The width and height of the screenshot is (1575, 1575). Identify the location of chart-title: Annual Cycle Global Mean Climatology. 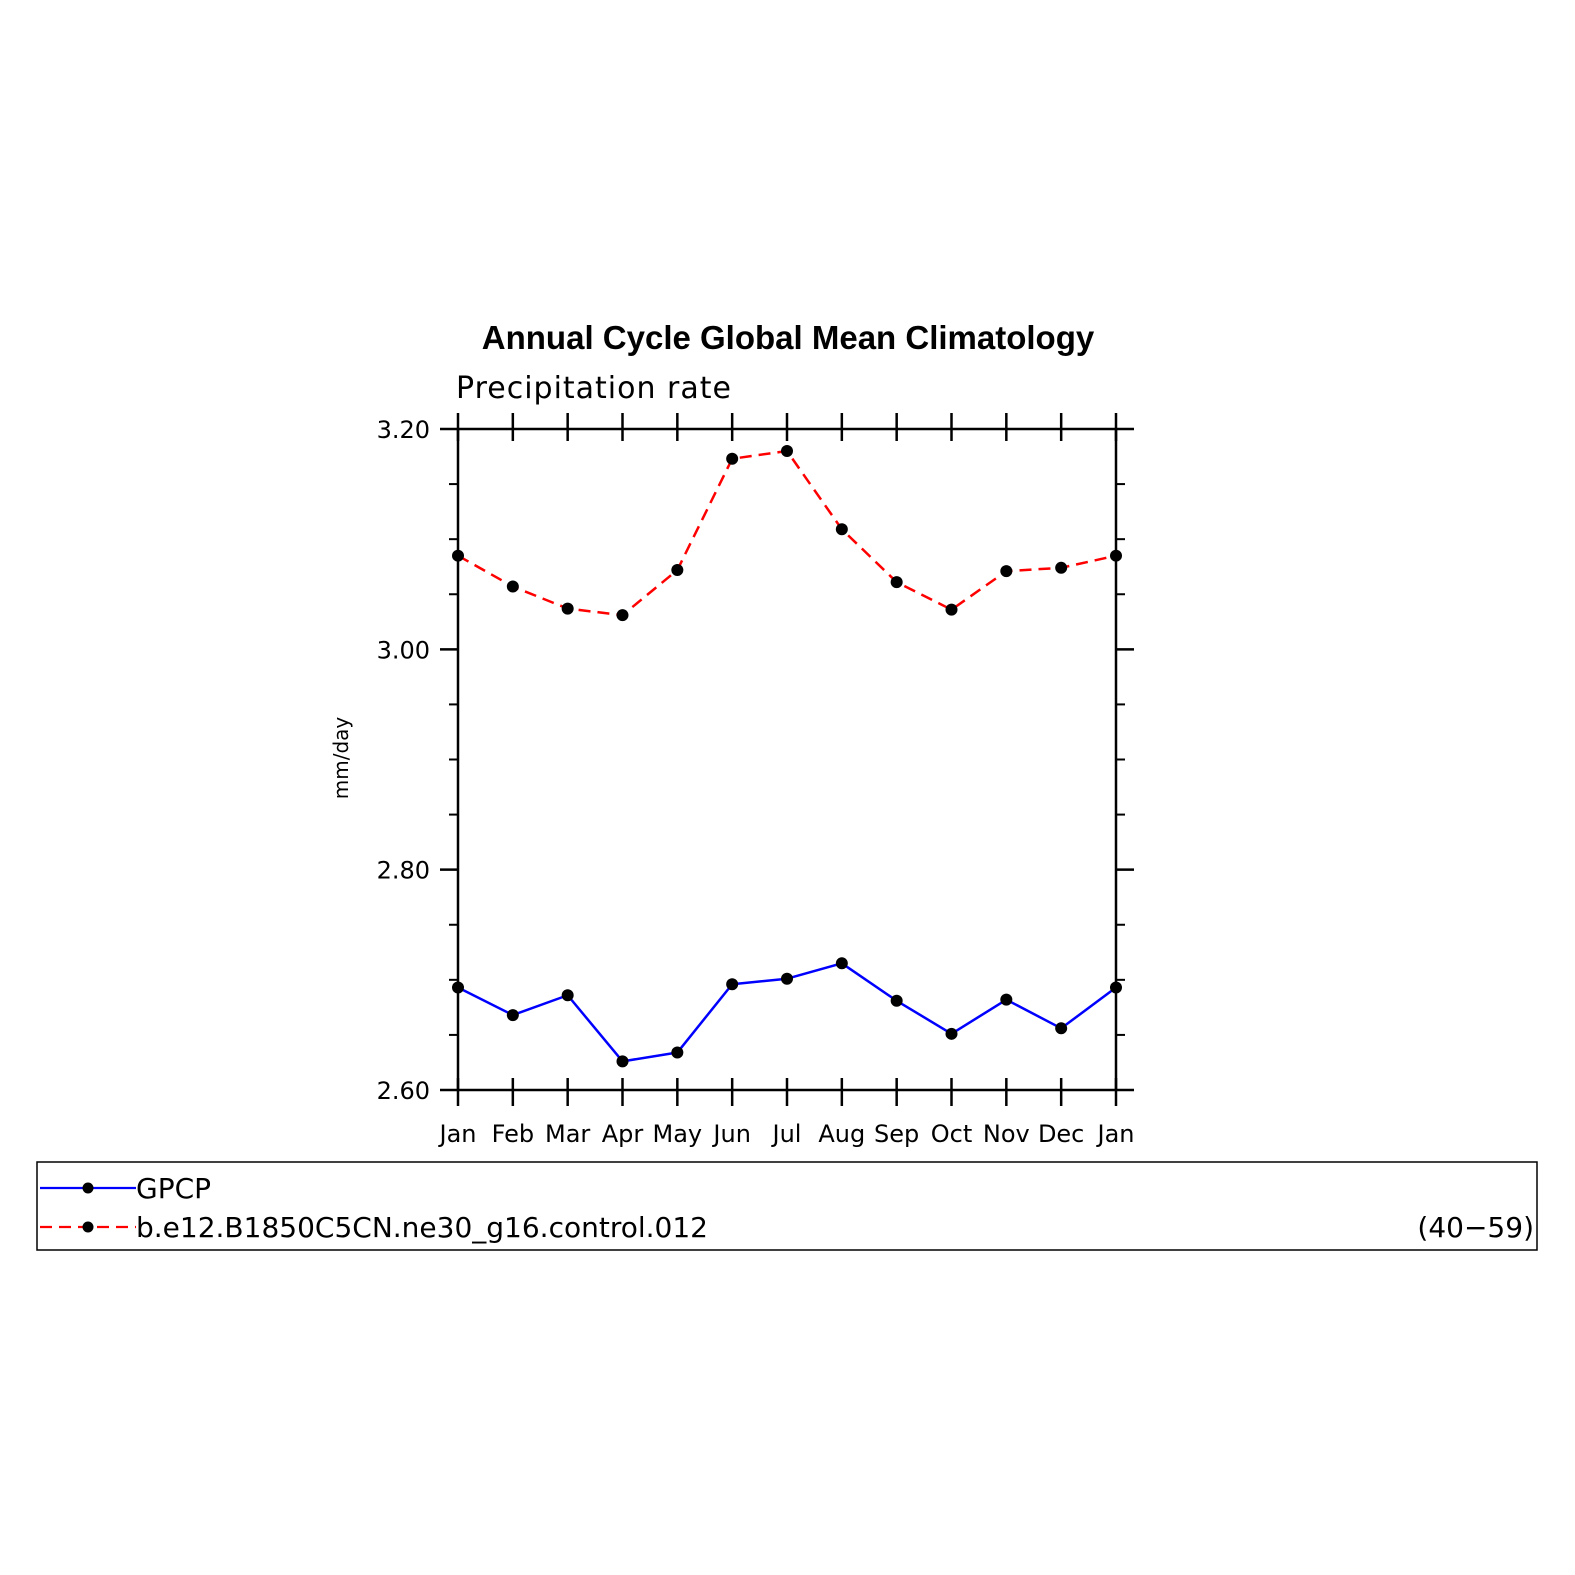
(788, 337).